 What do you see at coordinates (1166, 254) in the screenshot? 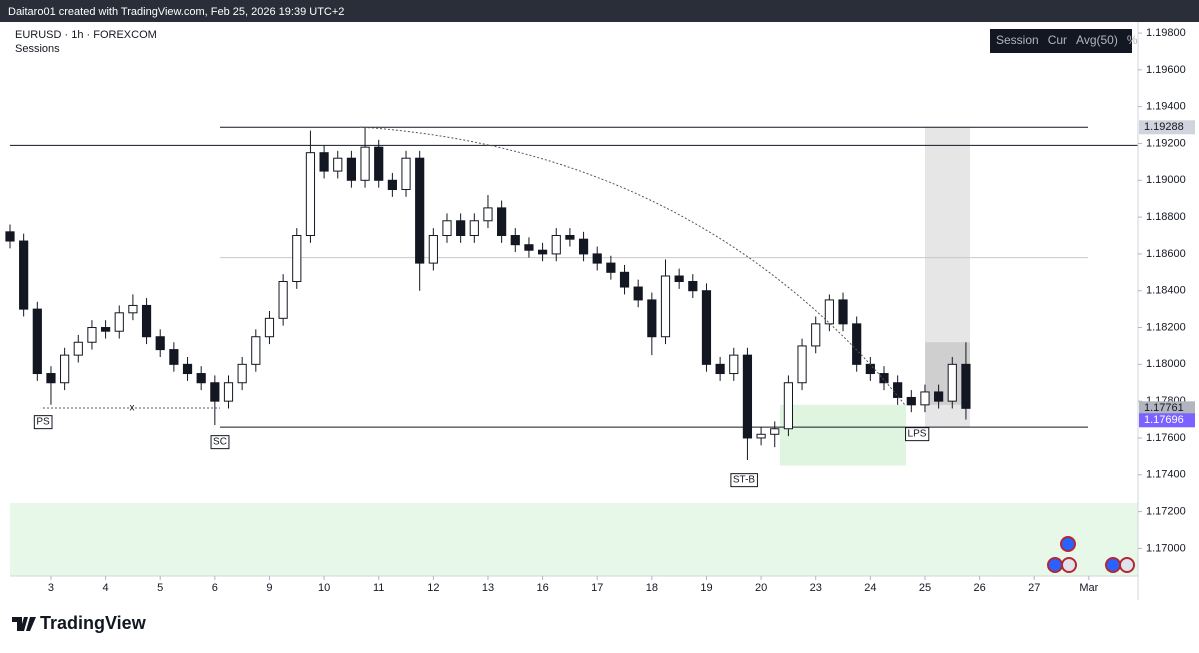
I see `y-tick-label: 1.18600` at bounding box center [1166, 254].